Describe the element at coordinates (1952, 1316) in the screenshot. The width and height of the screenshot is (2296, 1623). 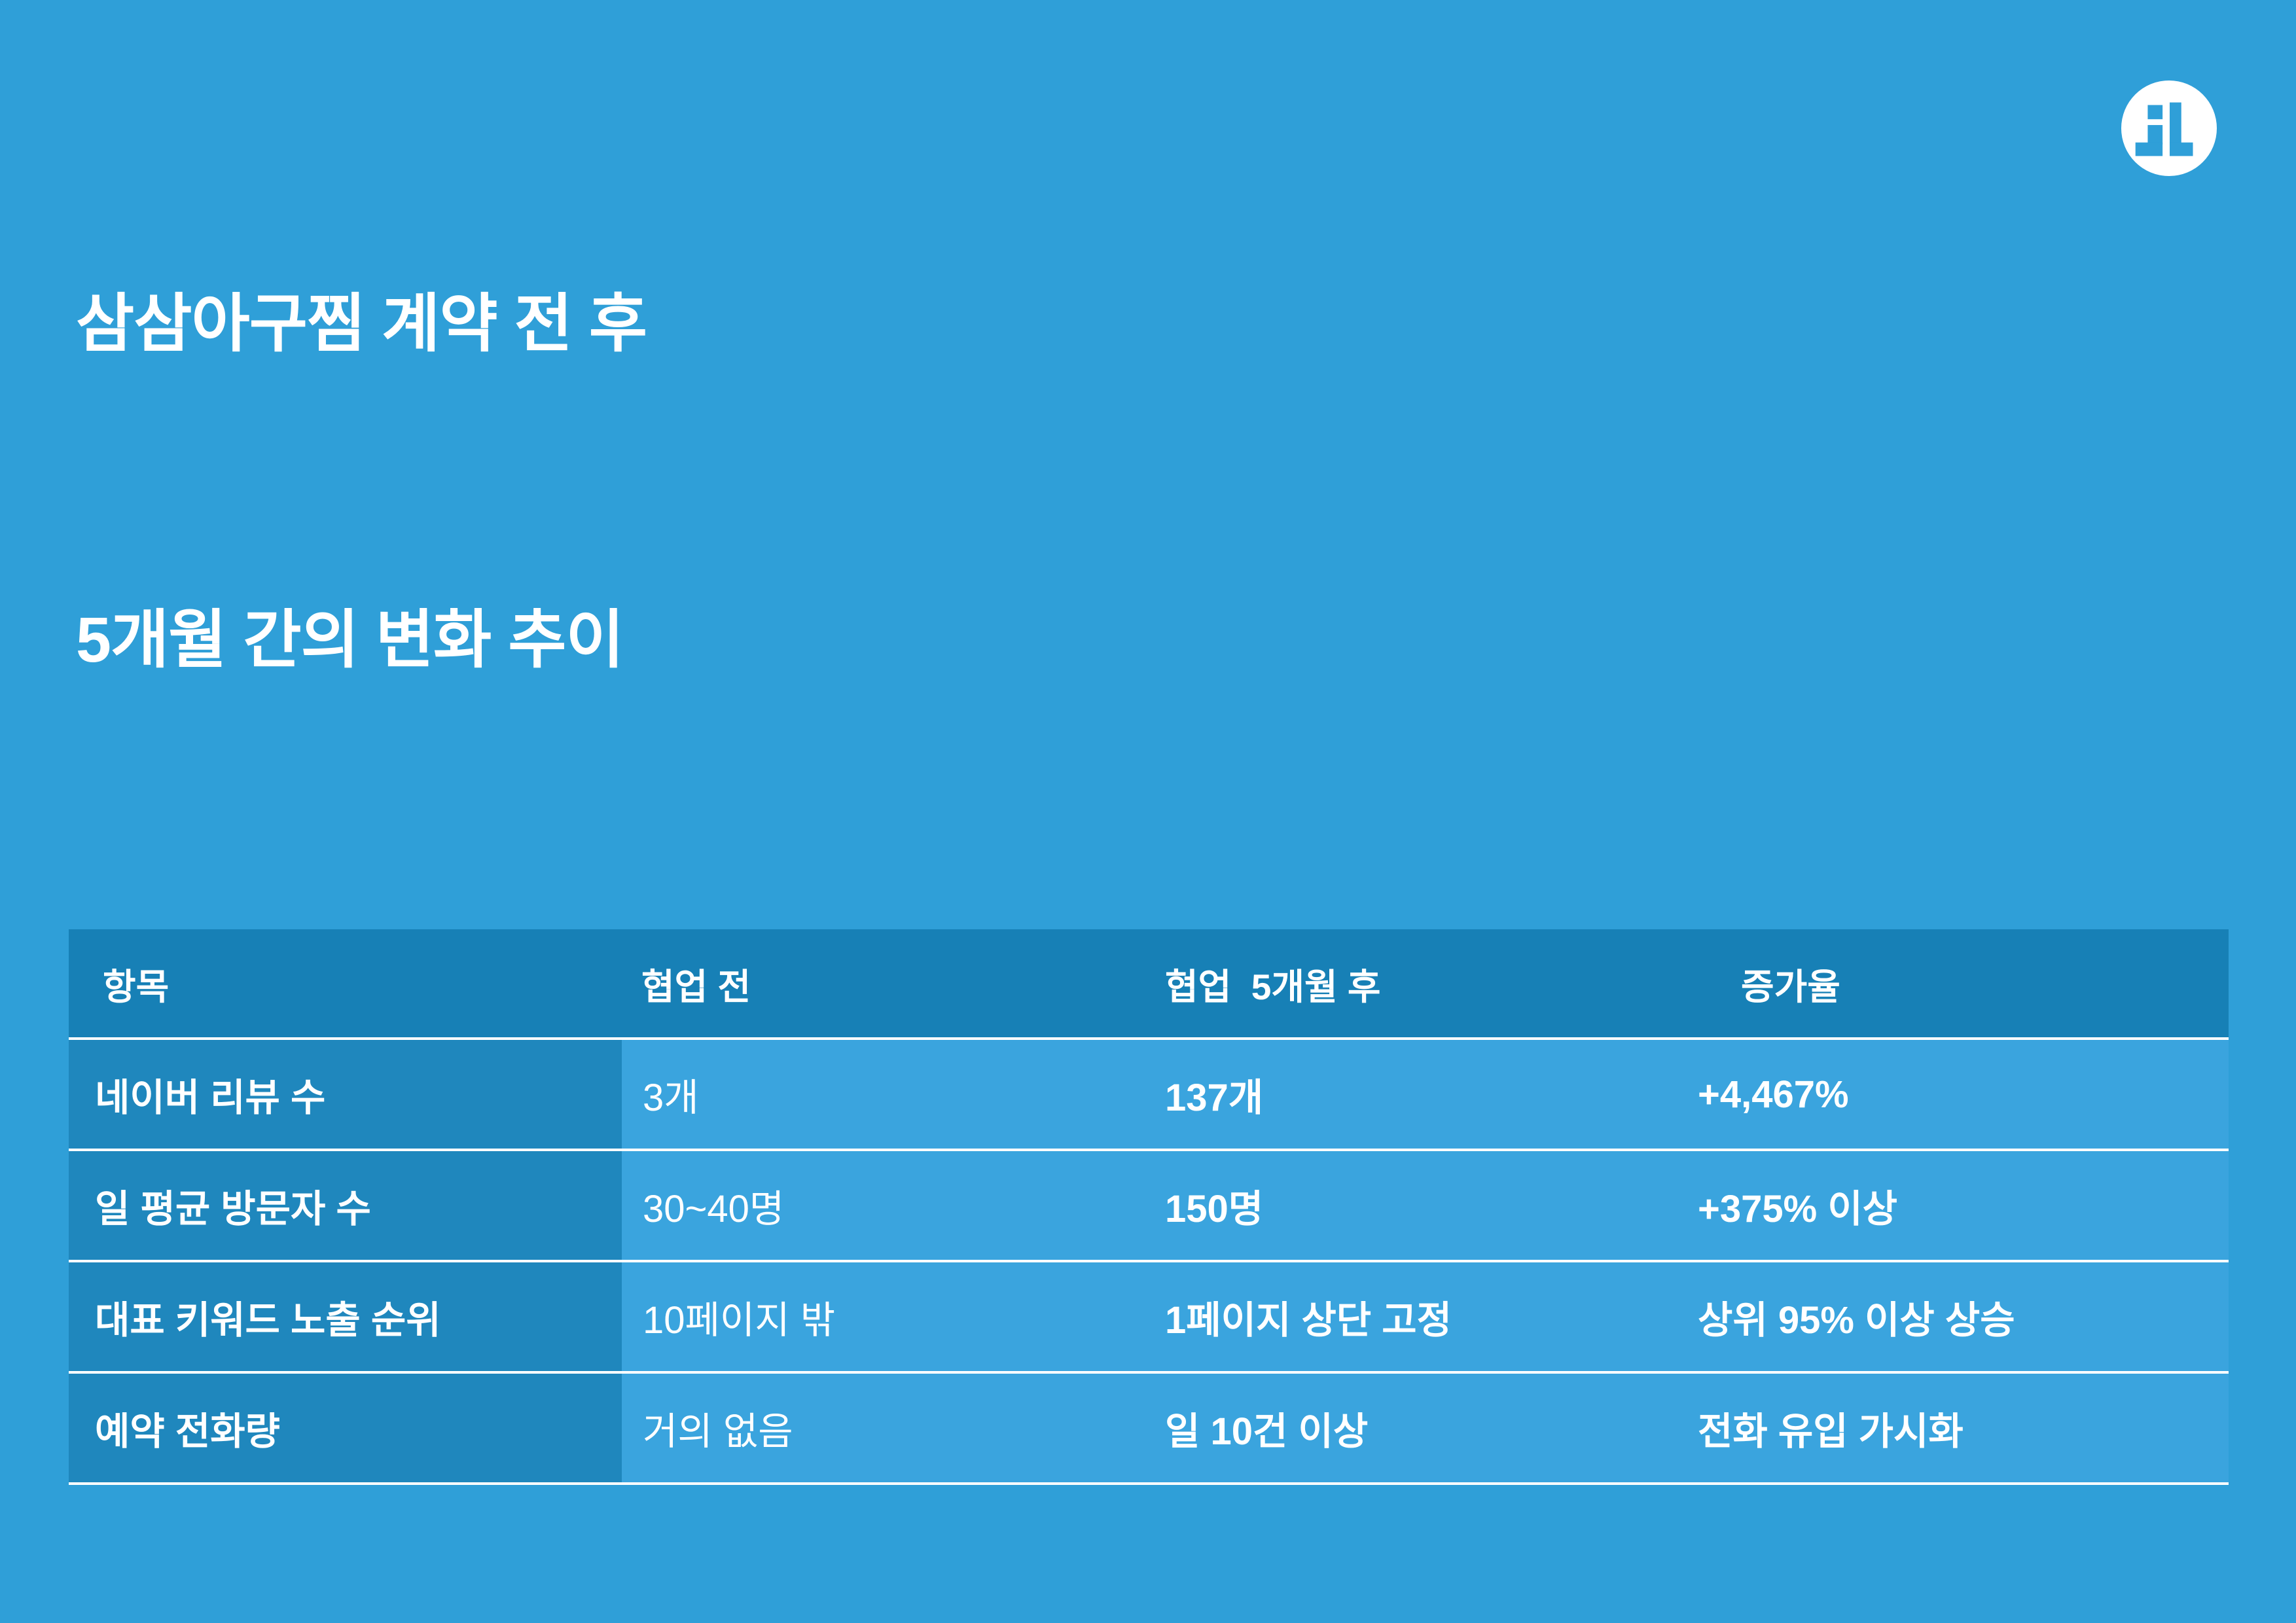
I see `growth-value-cell: 상위 95% 이상 상승` at that location.